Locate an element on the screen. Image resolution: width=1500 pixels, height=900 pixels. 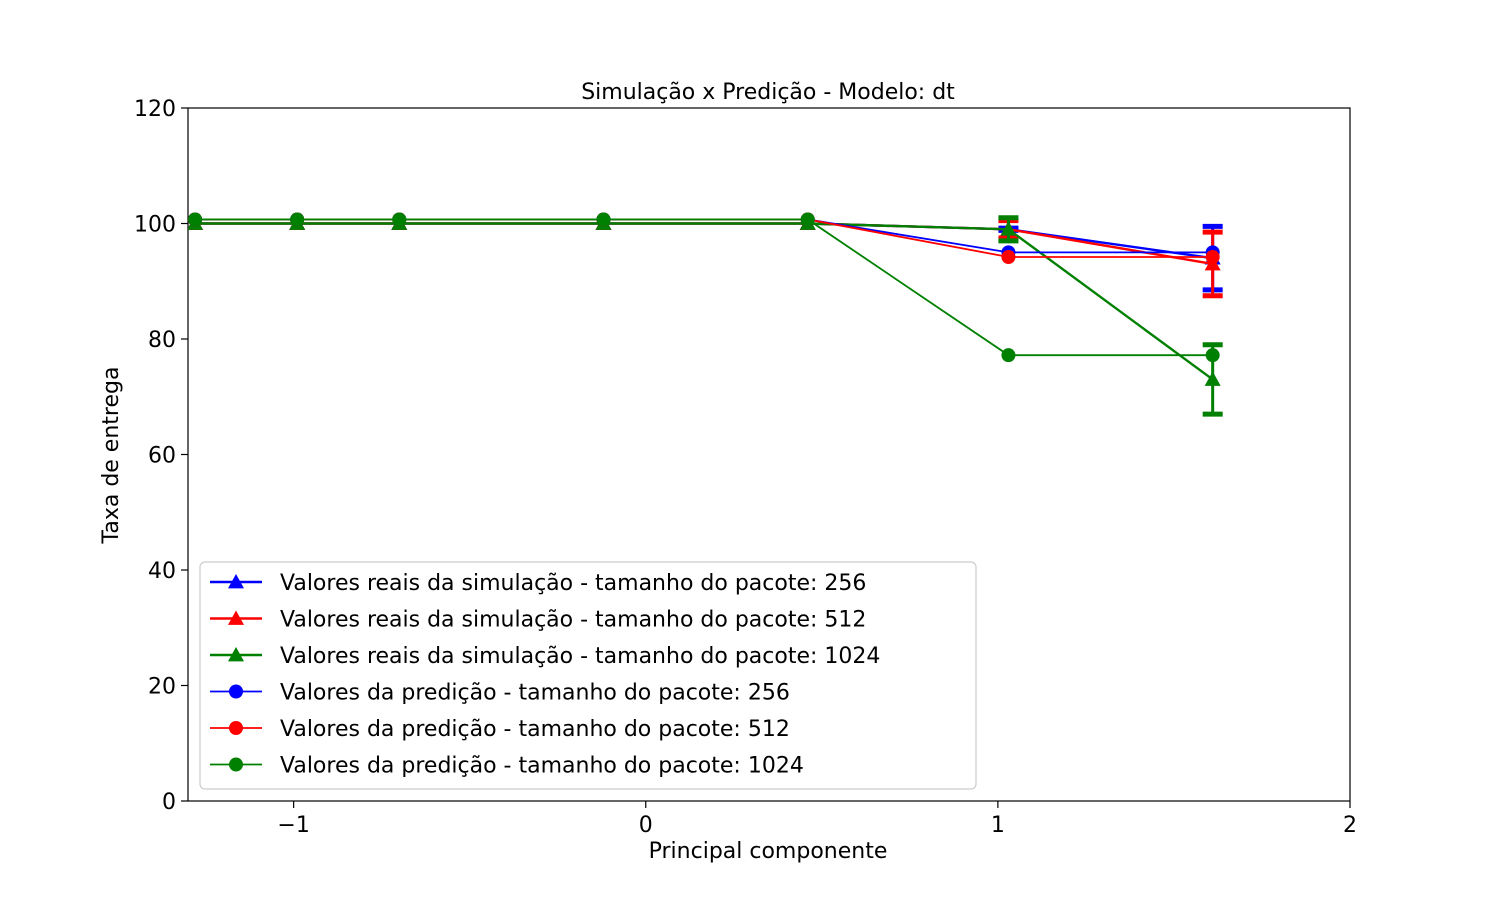
y-tick-label: 60 is located at coordinates (162, 456).